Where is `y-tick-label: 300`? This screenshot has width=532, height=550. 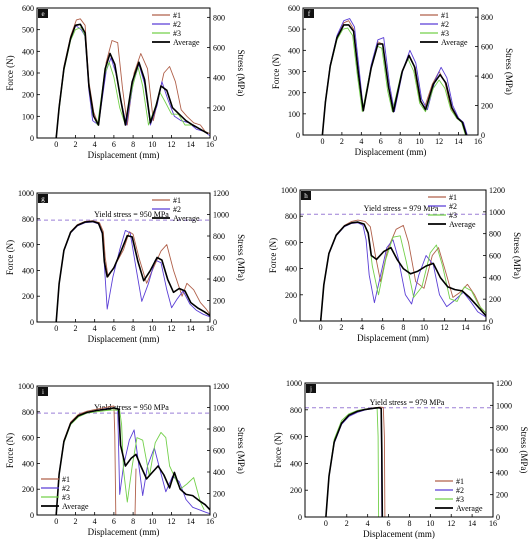
y-tick-label: 300 is located at coordinates (28, 73).